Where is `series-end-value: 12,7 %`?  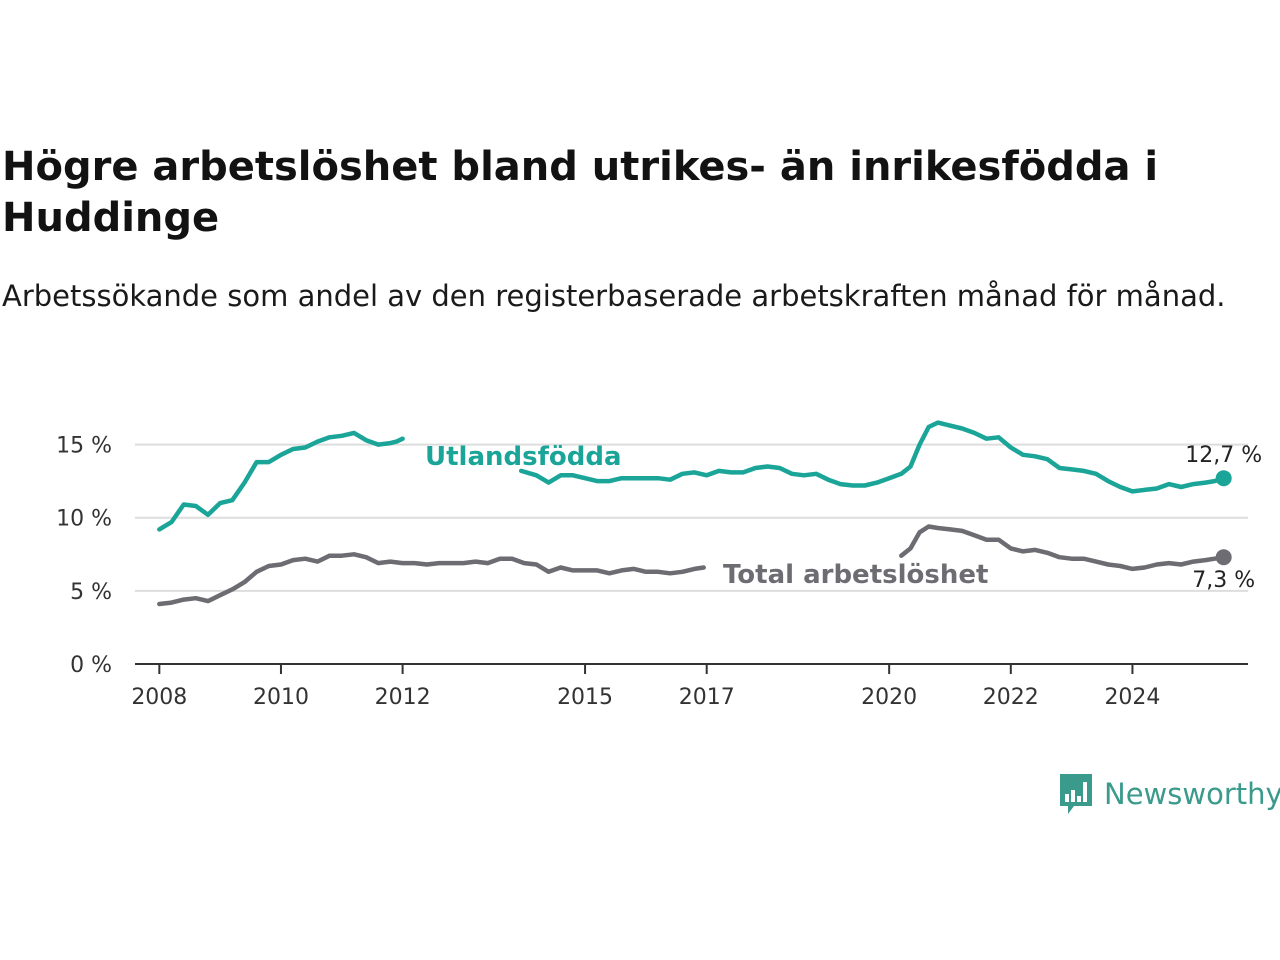
series-end-value: 12,7 % is located at coordinates (1223, 455).